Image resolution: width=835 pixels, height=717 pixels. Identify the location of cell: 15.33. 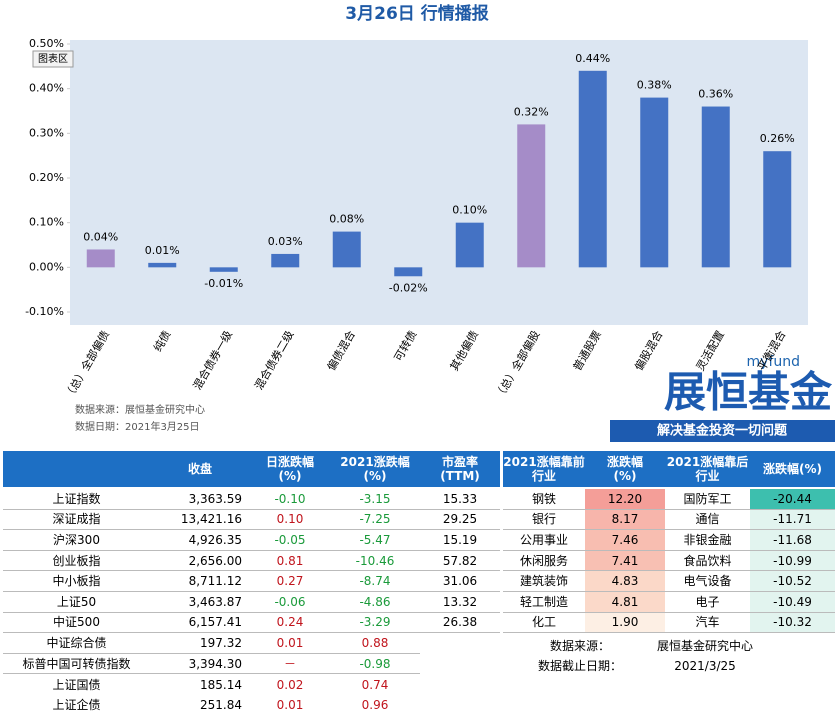
(460, 499).